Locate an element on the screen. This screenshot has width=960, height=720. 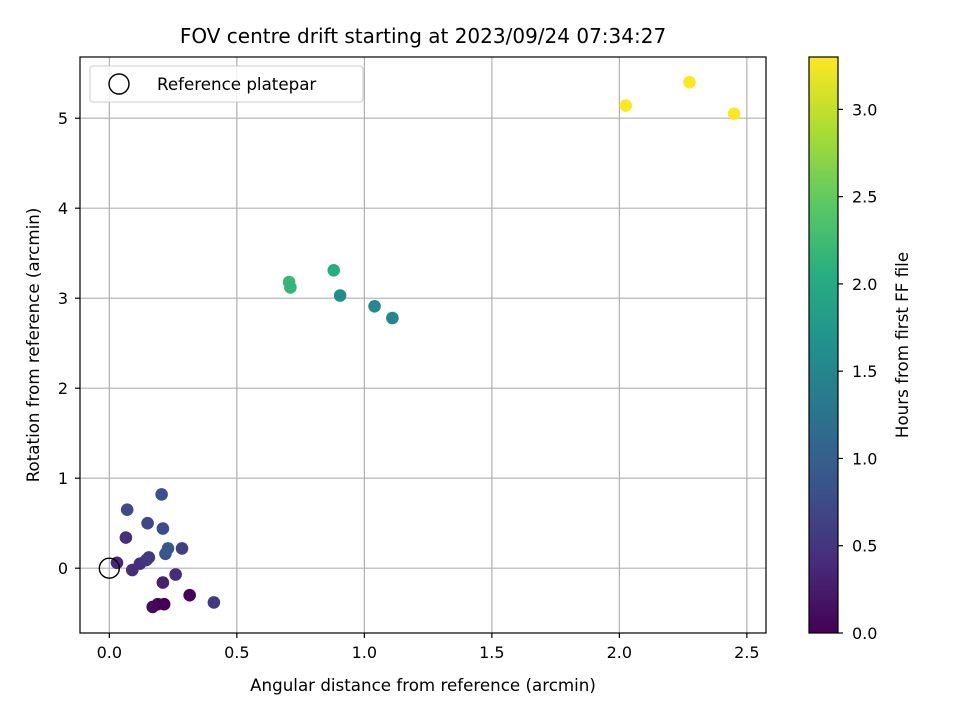
legend: Reference platepar is located at coordinates (226, 84).